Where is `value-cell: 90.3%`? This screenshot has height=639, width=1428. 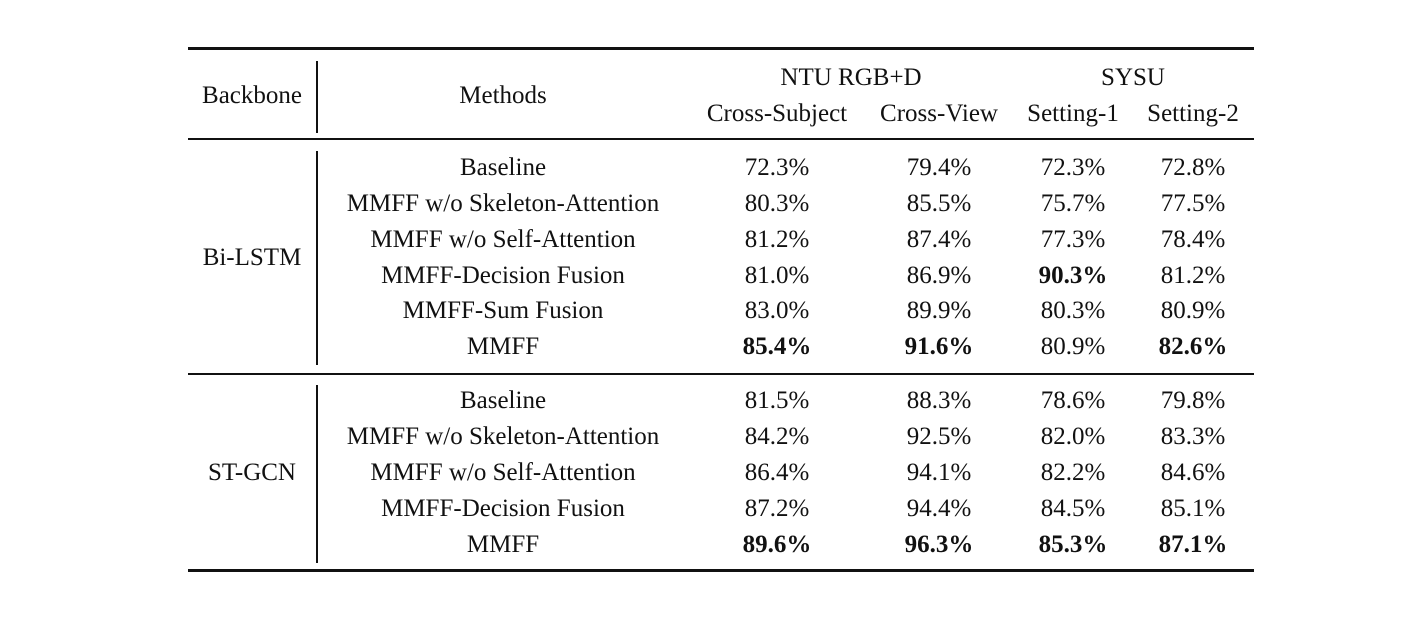
value-cell: 90.3% is located at coordinates (1073, 275).